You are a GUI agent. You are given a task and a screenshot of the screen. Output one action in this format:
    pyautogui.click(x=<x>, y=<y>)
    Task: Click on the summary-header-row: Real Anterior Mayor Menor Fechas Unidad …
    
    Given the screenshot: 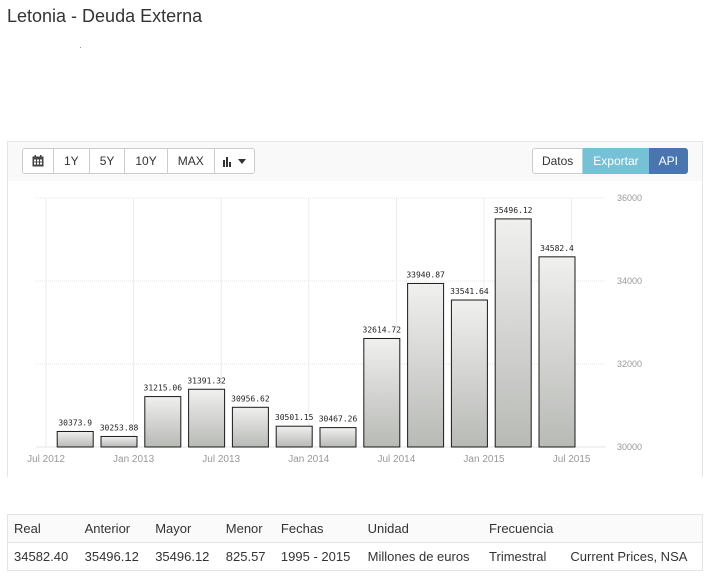 What is the action you would take?
    pyautogui.click(x=355, y=528)
    